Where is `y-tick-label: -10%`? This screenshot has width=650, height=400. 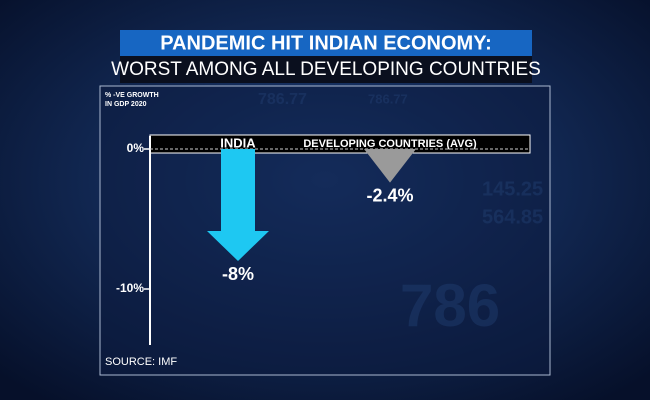
y-tick-label: -10% is located at coordinates (130, 288).